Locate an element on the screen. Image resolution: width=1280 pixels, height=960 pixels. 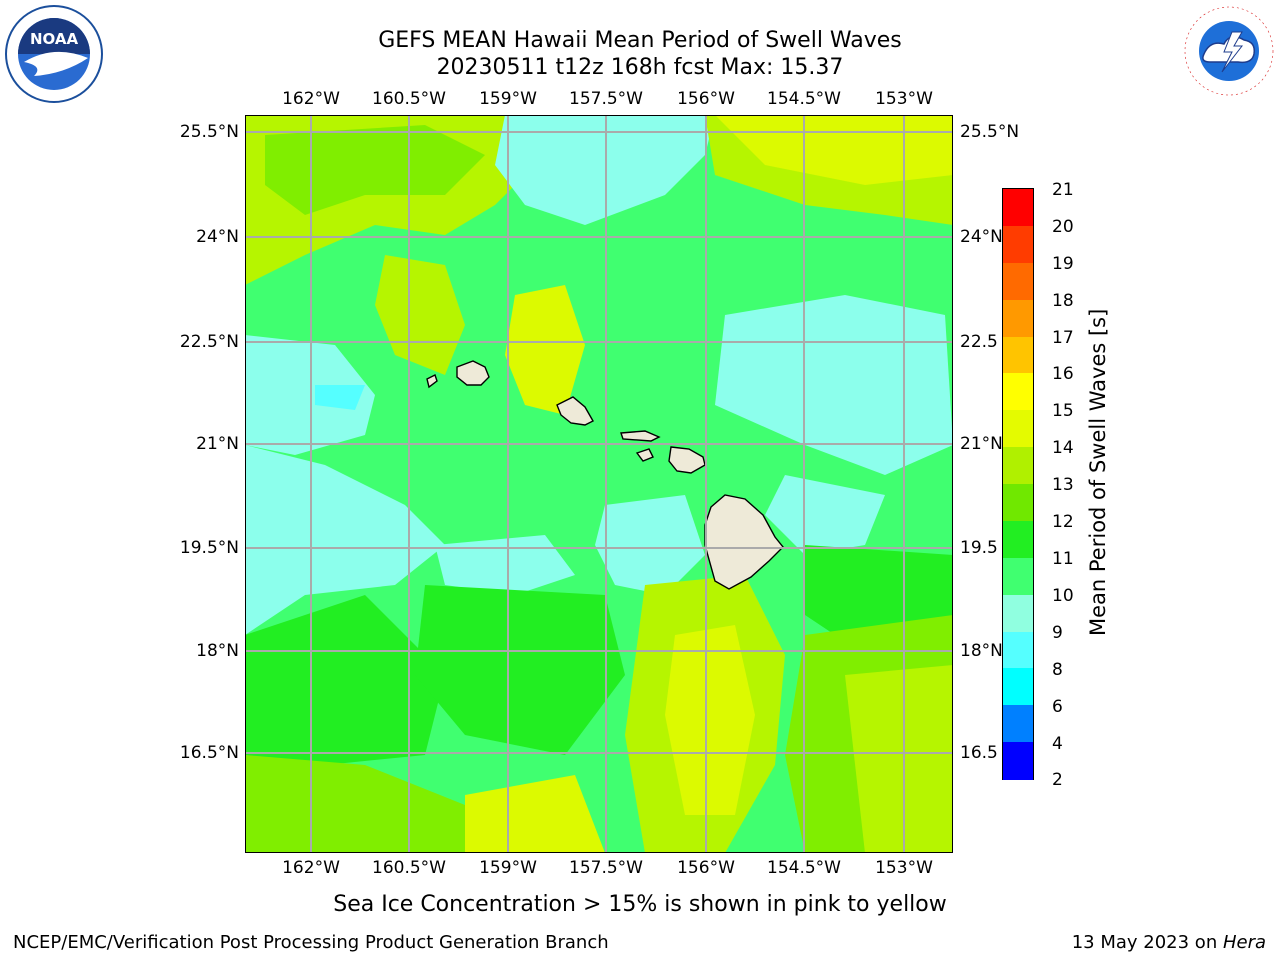
lat-tick-left-16-5: 16.5°N is located at coordinates (209, 753).